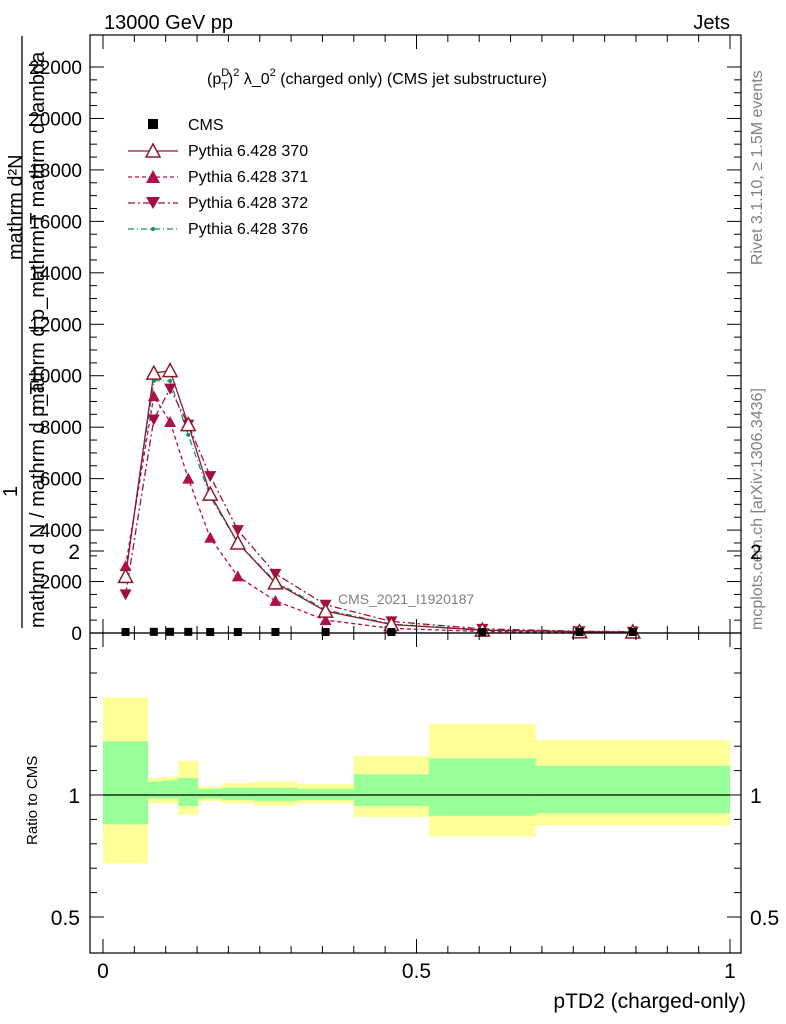 The image size is (786, 1024). I want to click on legend-marker-cms, so click(153, 124).